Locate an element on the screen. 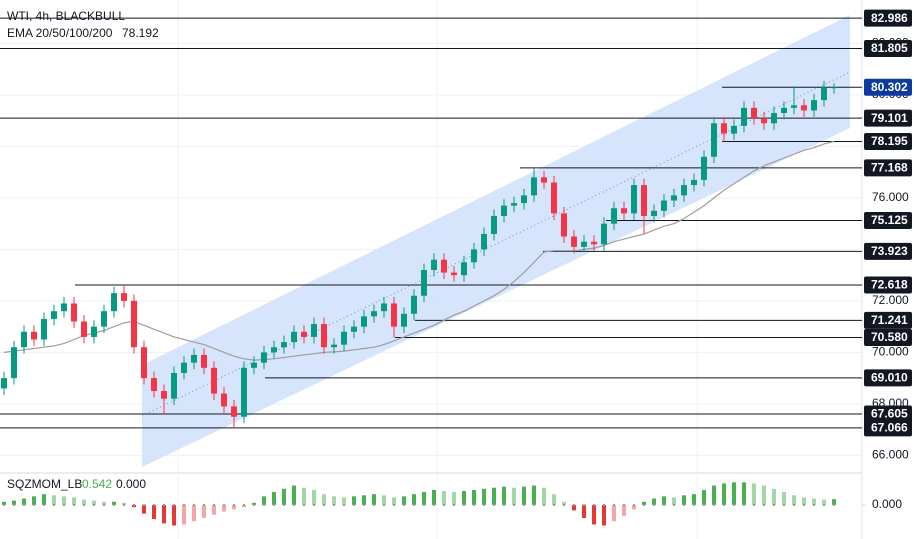 This screenshot has width=914, height=539. level-label: 77.168 is located at coordinates (889, 168).